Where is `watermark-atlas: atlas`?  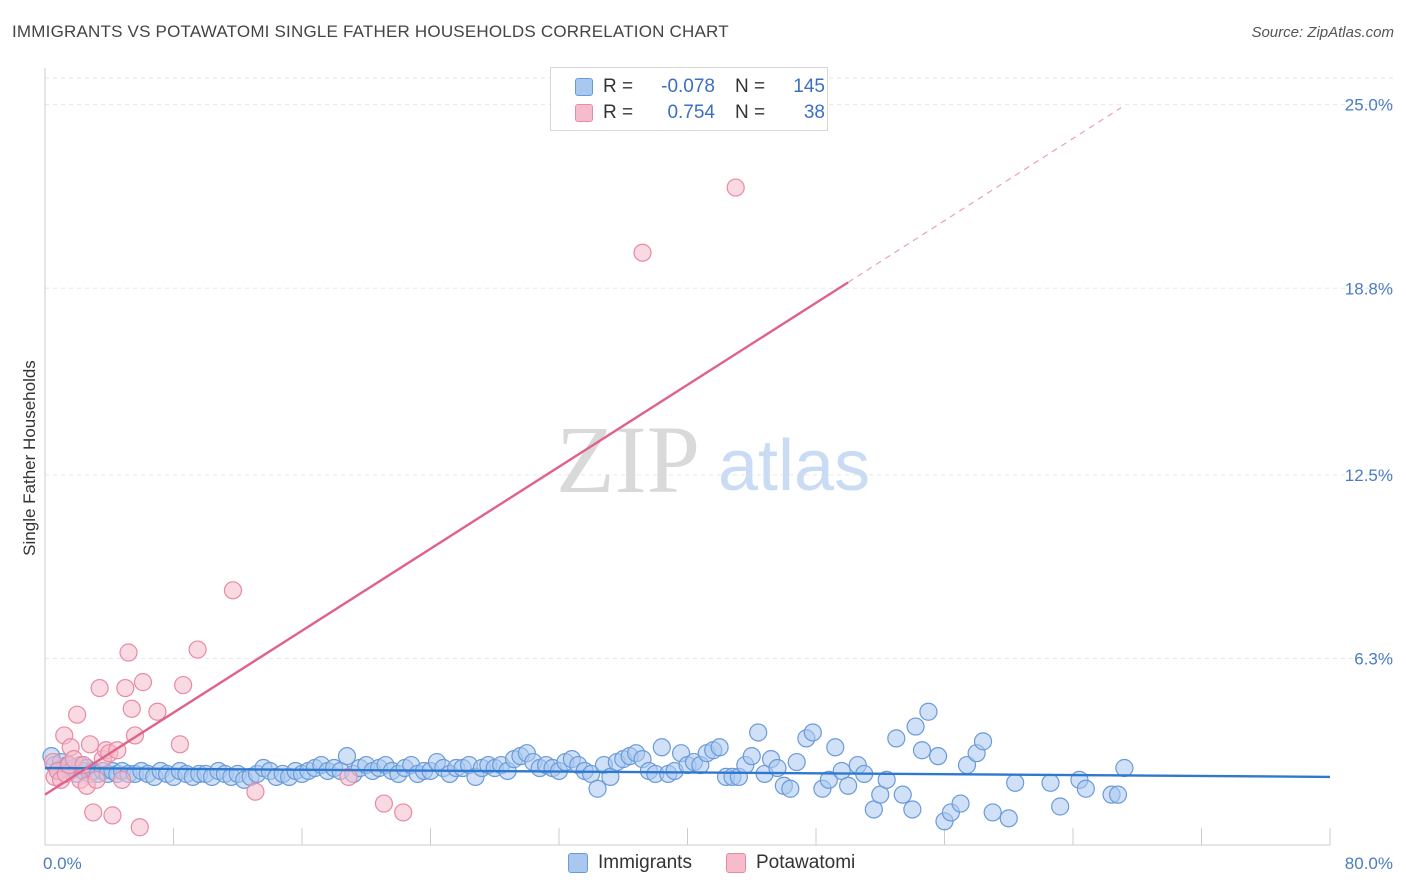
watermark-atlas: atlas is located at coordinates (794, 466).